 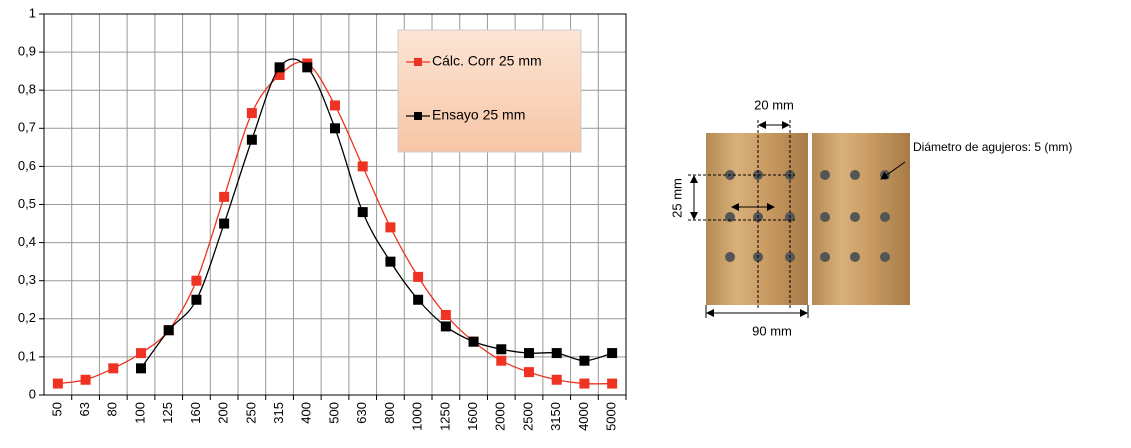 What do you see at coordinates (167, 413) in the screenshot?
I see `x-tick-label: 125` at bounding box center [167, 413].